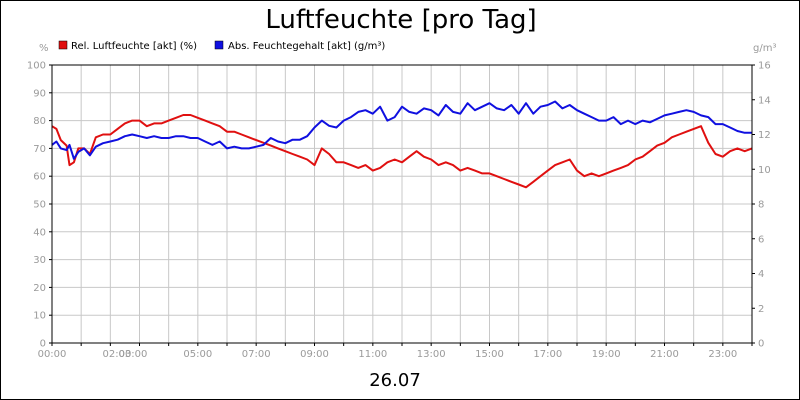 Image resolution: width=800 pixels, height=400 pixels. I want to click on legend-swatch-rel-humidity, so click(63, 45).